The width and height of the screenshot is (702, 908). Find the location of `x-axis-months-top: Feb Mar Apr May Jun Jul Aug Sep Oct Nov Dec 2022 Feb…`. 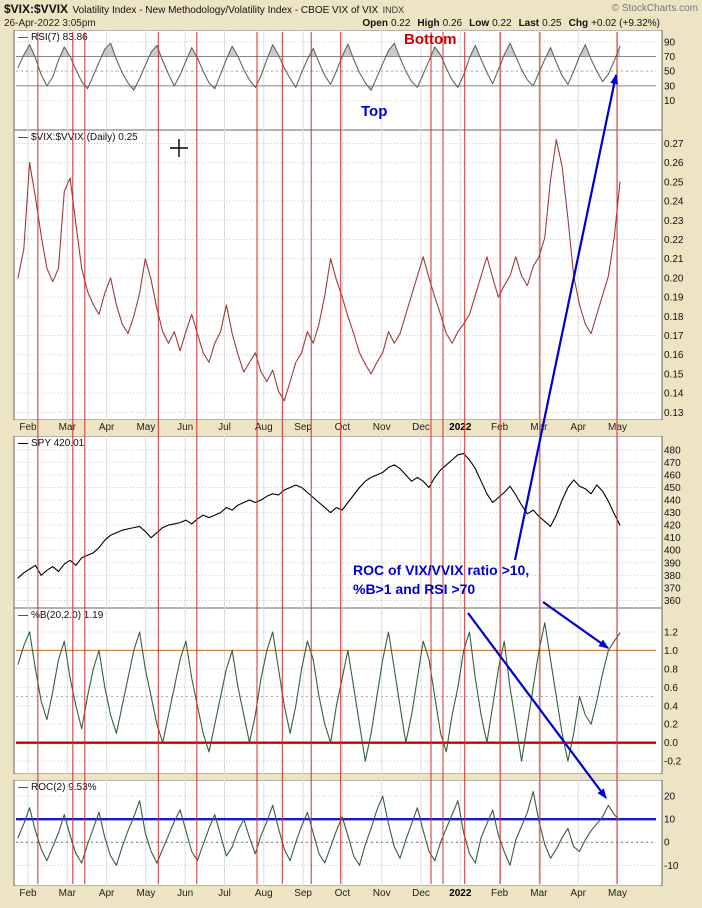

x-axis-months-top: Feb Mar Apr May Jun Jul Aug Sep Oct Nov Dec 2022 Feb… is located at coordinates (351, 428).